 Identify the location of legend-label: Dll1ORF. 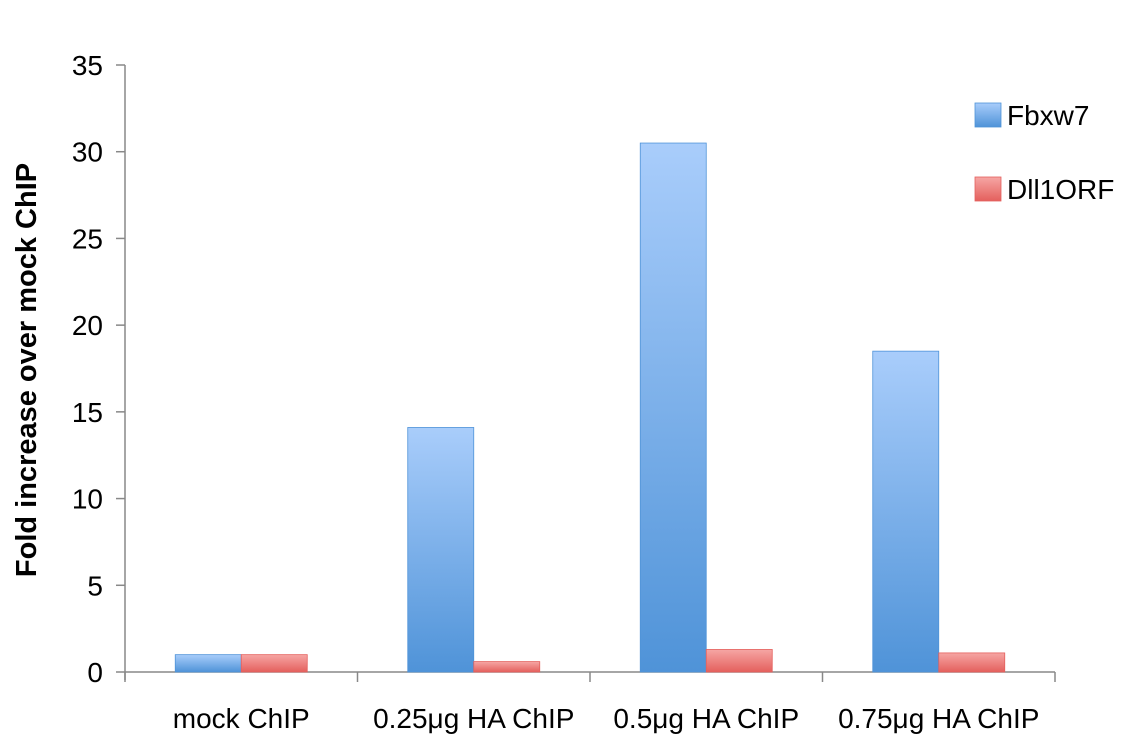
(1060, 189).